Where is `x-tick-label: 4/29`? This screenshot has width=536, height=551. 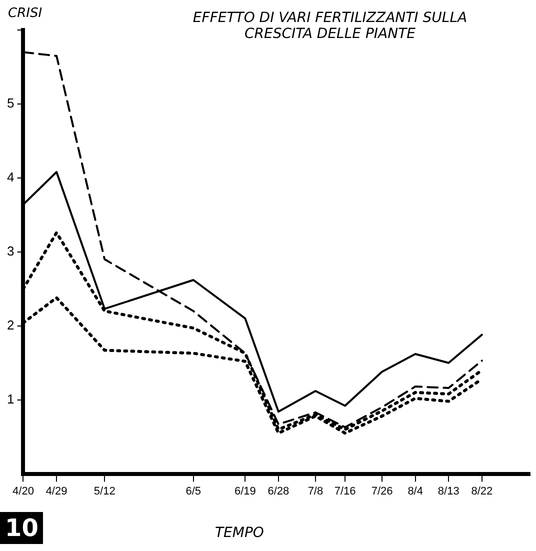
x-tick-label: 4/29 is located at coordinates (57, 491).